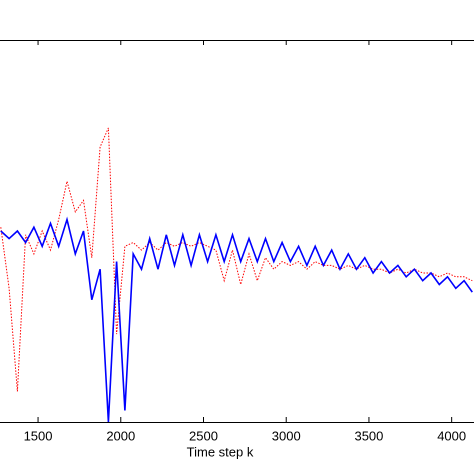 The width and height of the screenshot is (474, 474). Describe the element at coordinates (203, 435) in the screenshot. I see `x-tick-label: 2500` at that location.